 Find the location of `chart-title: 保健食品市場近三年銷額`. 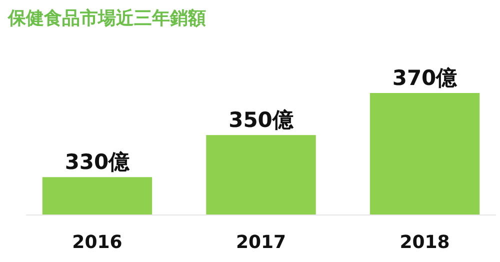

chart-title: 保健食品市場近三年銷額 is located at coordinates (106, 18).